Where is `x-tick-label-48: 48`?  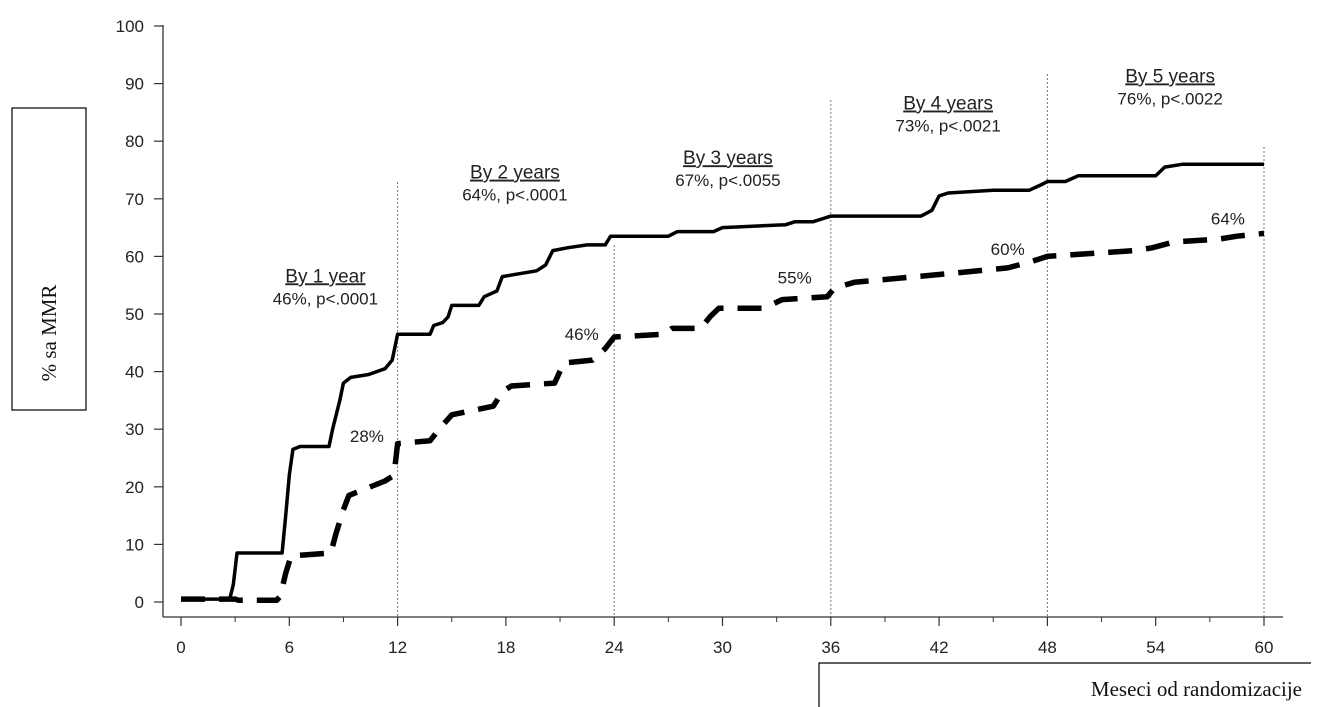 x-tick-label-48: 48 is located at coordinates (1047, 647).